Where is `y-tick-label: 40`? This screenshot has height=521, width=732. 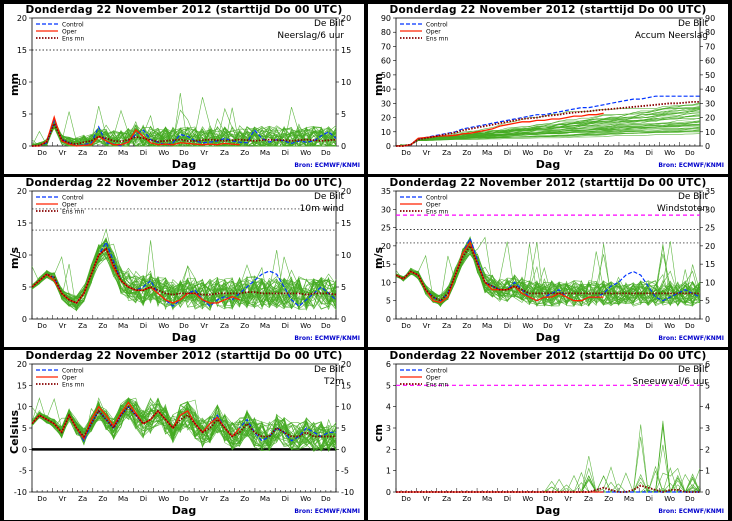 y-tick-label: 40 is located at coordinates (386, 89).